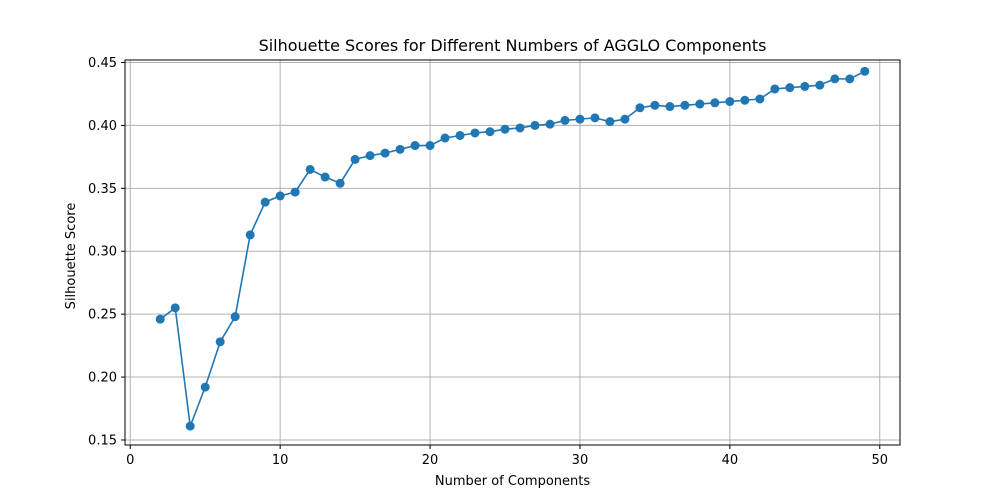 Image resolution: width=1000 pixels, height=500 pixels. I want to click on y-tick-label: 0.40, so click(102, 126).